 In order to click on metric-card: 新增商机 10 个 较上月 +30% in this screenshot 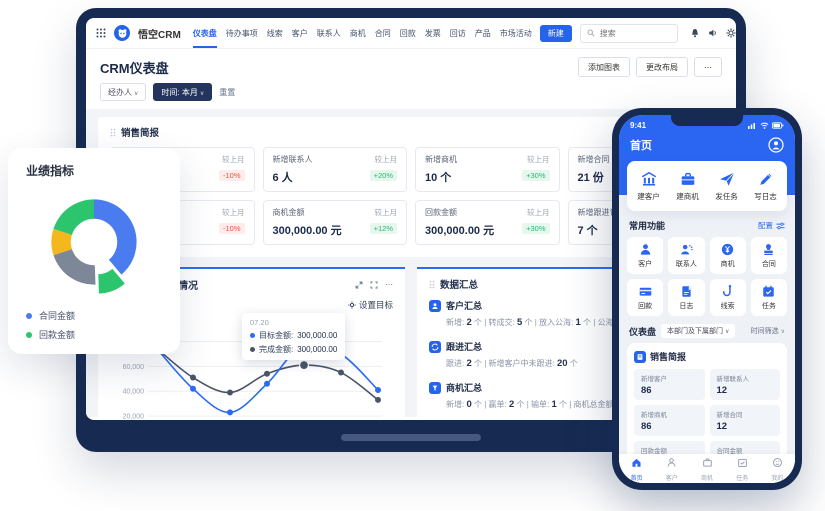, I will do `click(487, 169)`.